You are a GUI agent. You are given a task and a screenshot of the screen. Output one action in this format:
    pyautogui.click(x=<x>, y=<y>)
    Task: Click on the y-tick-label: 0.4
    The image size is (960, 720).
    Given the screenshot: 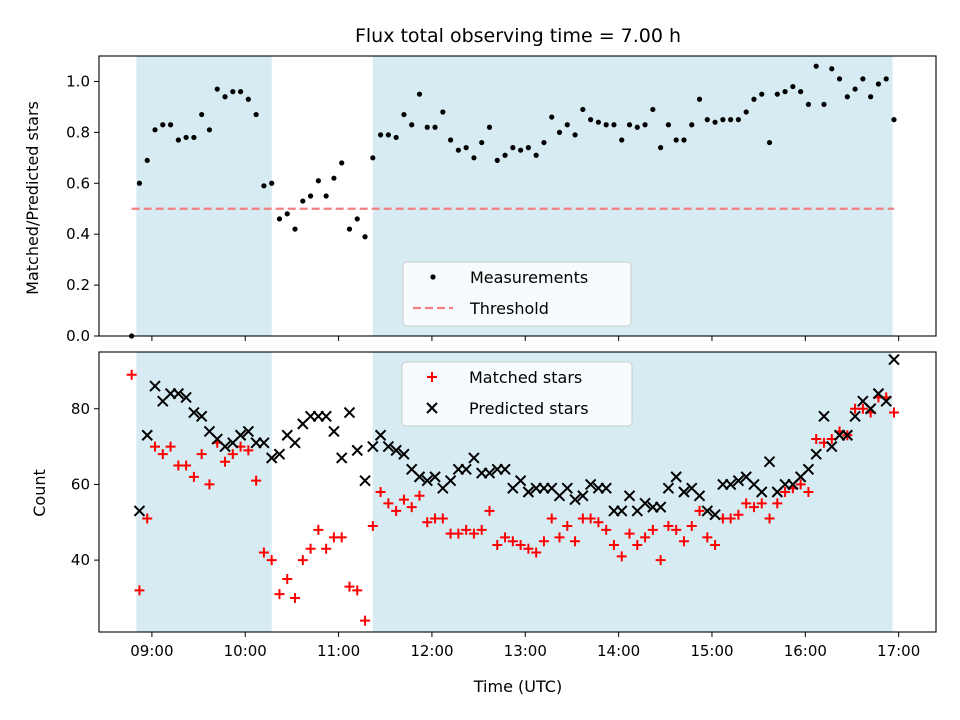 What is the action you would take?
    pyautogui.click(x=78, y=234)
    